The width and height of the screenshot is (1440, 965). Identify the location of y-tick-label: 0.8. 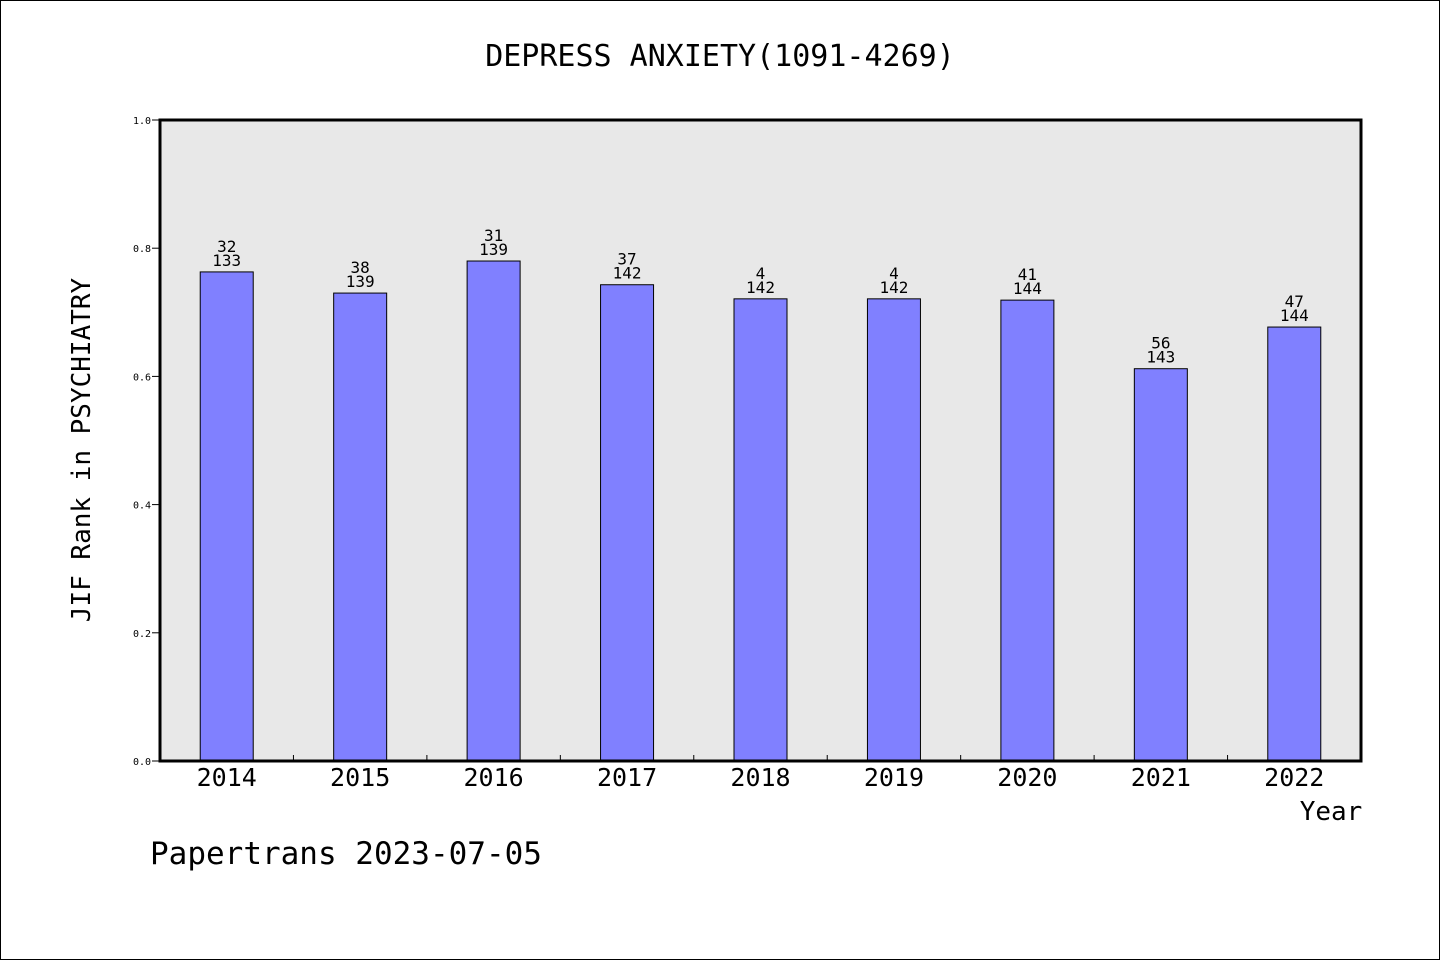
(142, 249).